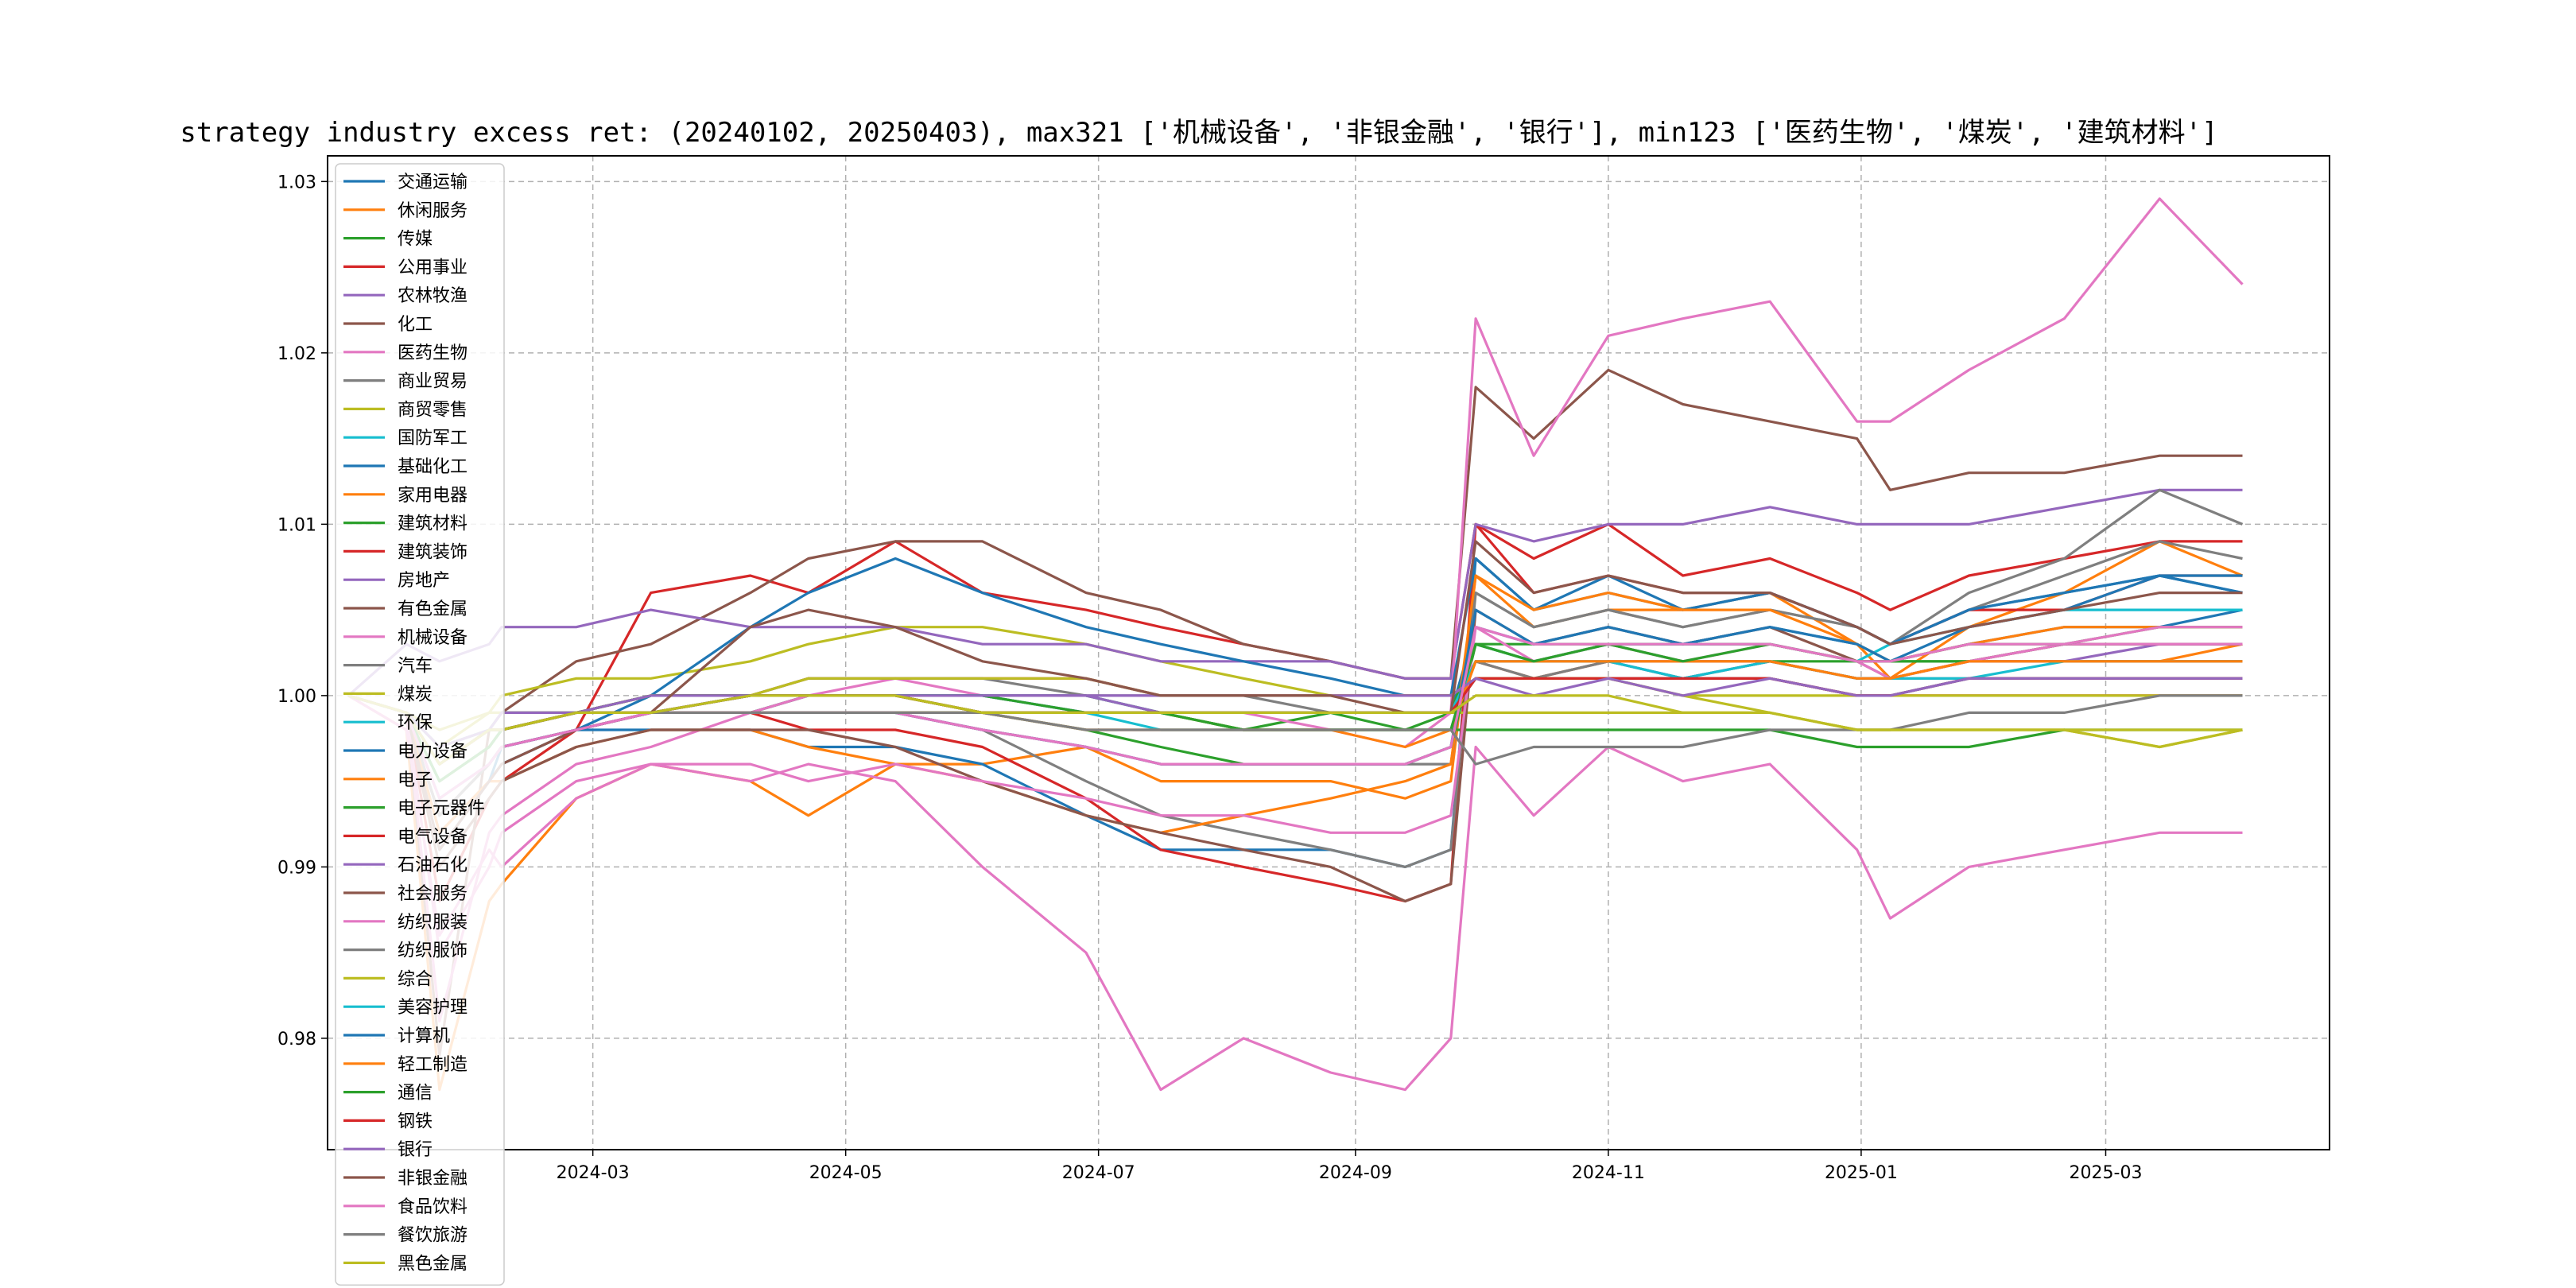 This screenshot has height=1288, width=2576. Describe the element at coordinates (433, 1065) in the screenshot. I see `legend-label: 轻工制造` at that location.